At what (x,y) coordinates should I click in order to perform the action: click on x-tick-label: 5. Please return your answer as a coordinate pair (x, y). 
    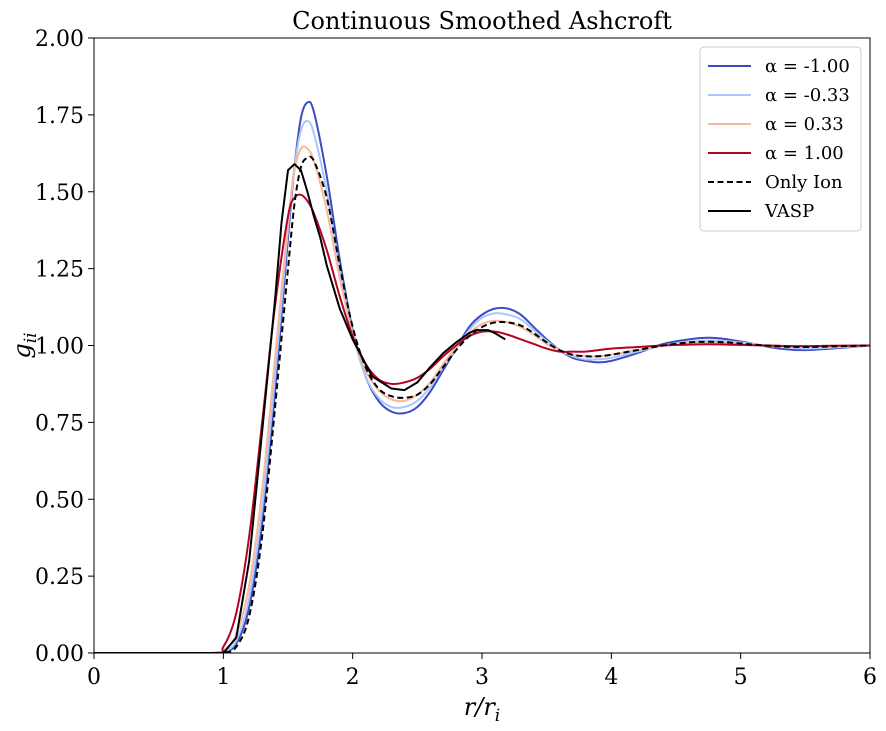
    Looking at the image, I should click on (741, 677).